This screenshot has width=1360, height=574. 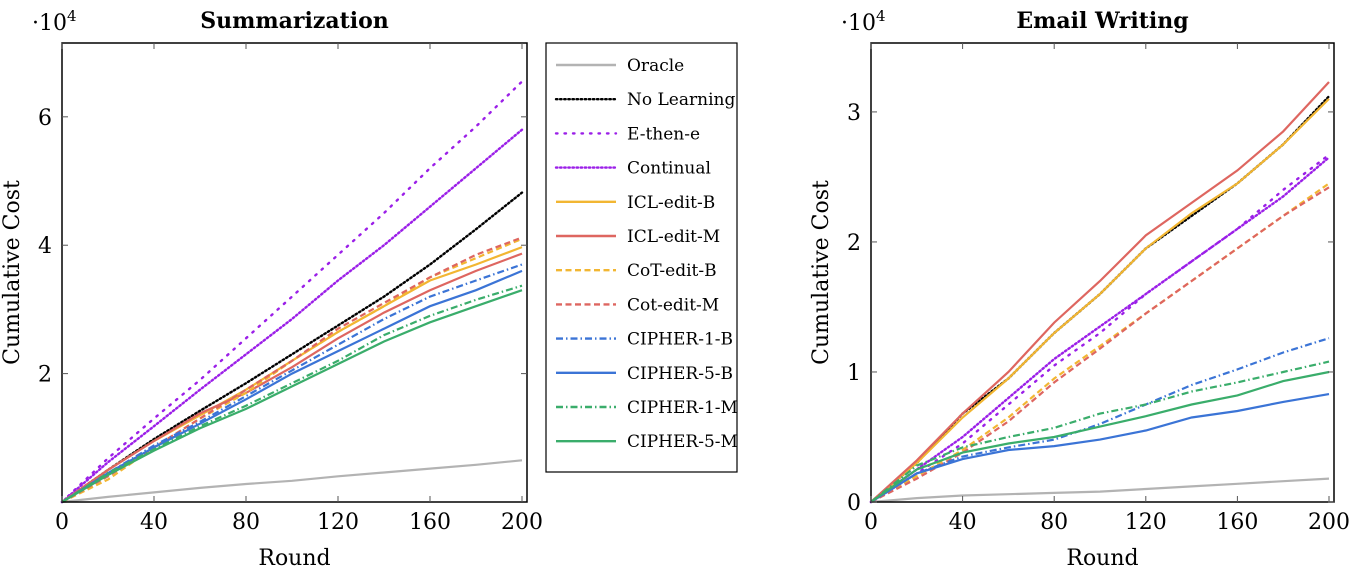 I want to click on legend-label: Cot-edit-M, so click(x=673, y=305).